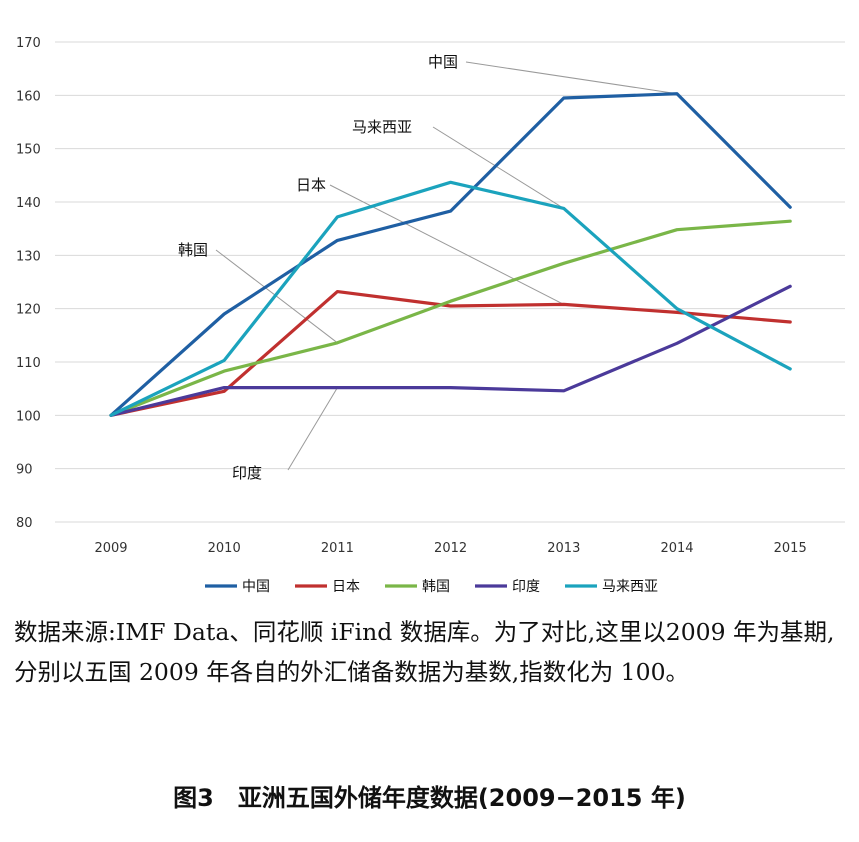  Describe the element at coordinates (28, 283) in the screenshot. I see `y-axis-ticks: 80 90 100 110 120 130 140 150 160 170` at that location.